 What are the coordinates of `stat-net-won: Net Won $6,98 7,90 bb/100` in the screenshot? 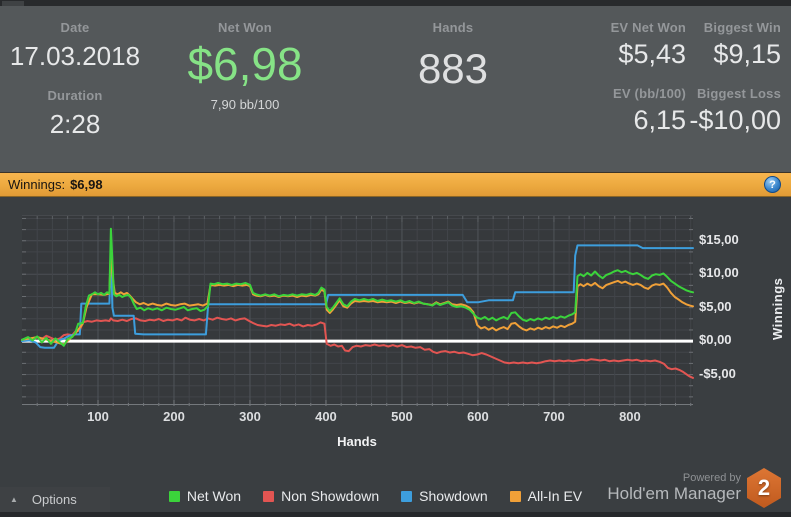 It's located at (245, 89).